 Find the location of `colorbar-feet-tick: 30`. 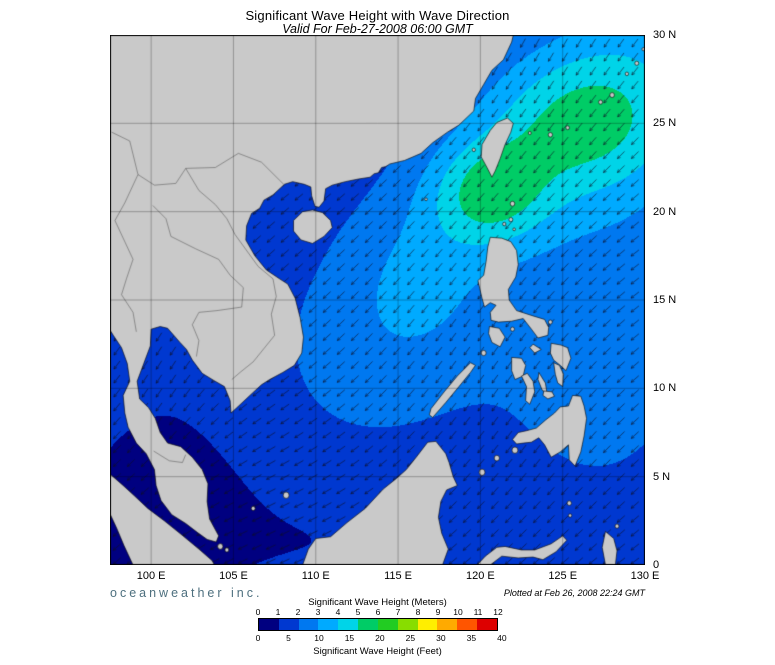

colorbar-feet-tick: 30 is located at coordinates (441, 638).